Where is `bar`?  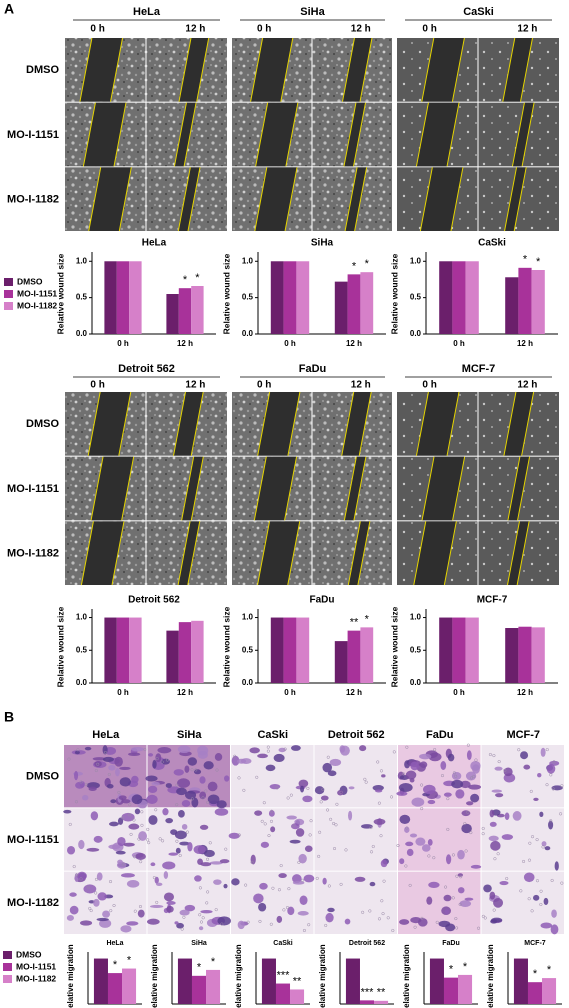 bar is located at coordinates (184, 981).